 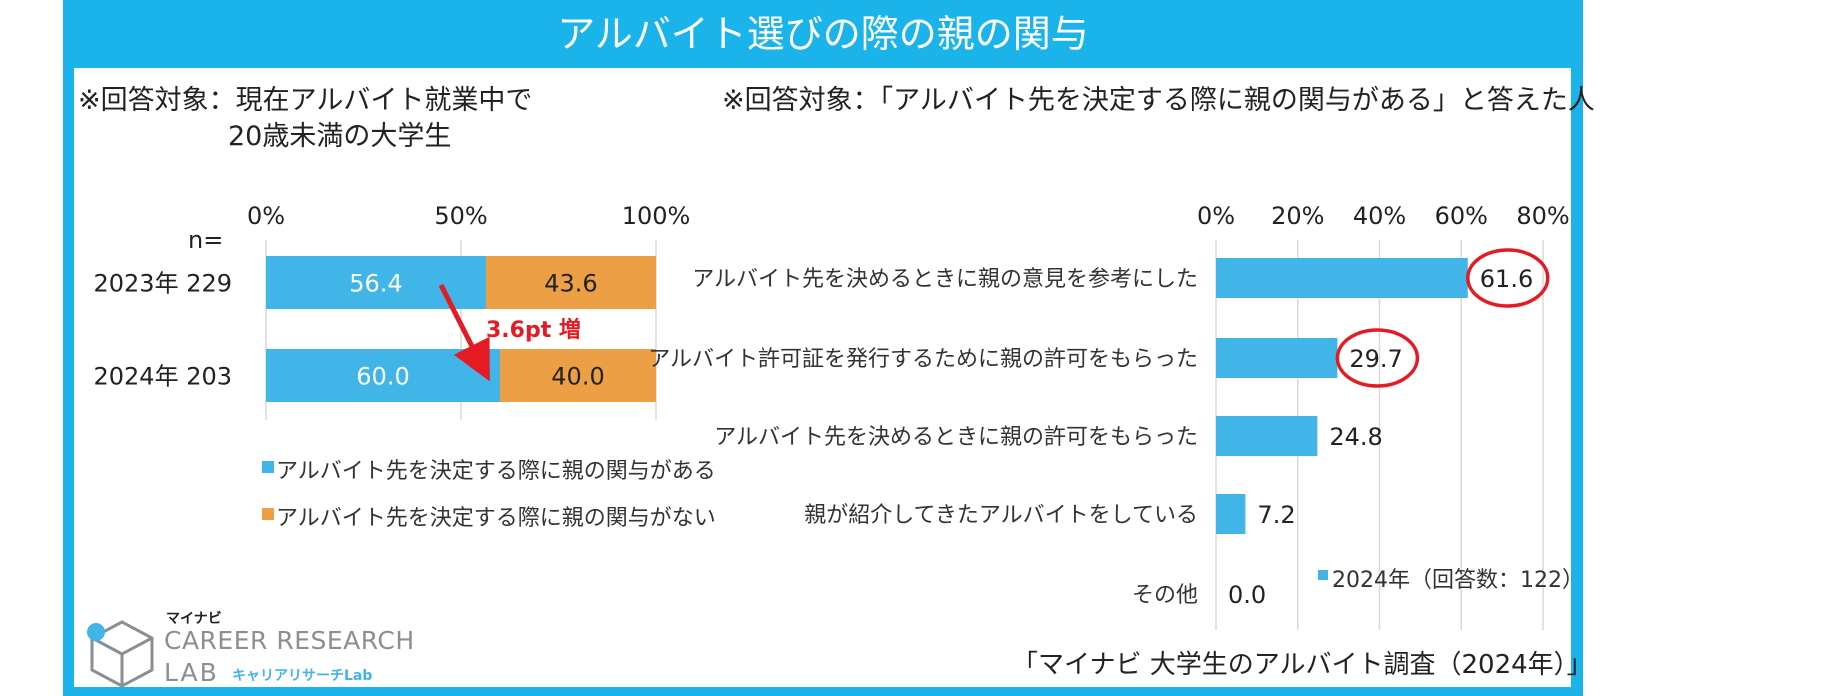 I want to click on left-tick-label: 50%, so click(x=460, y=216).